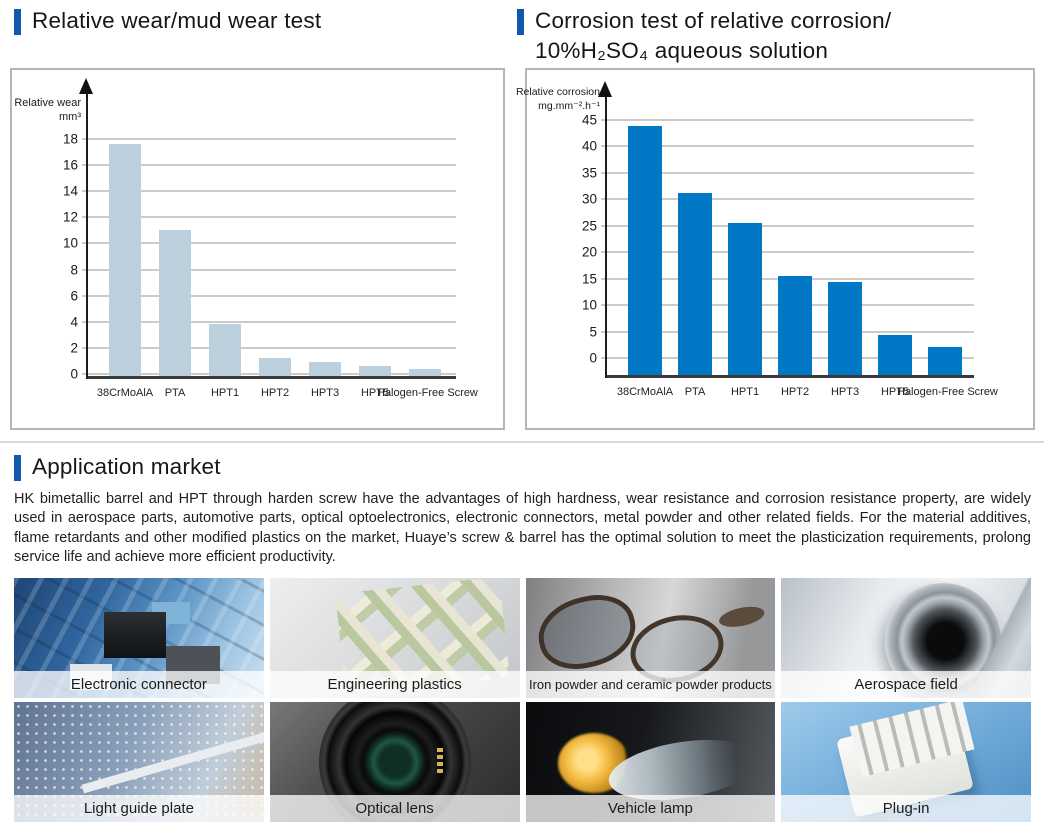 The width and height of the screenshot is (1044, 834). Describe the element at coordinates (557, 99) in the screenshot. I see `y-axis-label: Relative corrosion mg.mm⁻².h⁻¹` at that location.